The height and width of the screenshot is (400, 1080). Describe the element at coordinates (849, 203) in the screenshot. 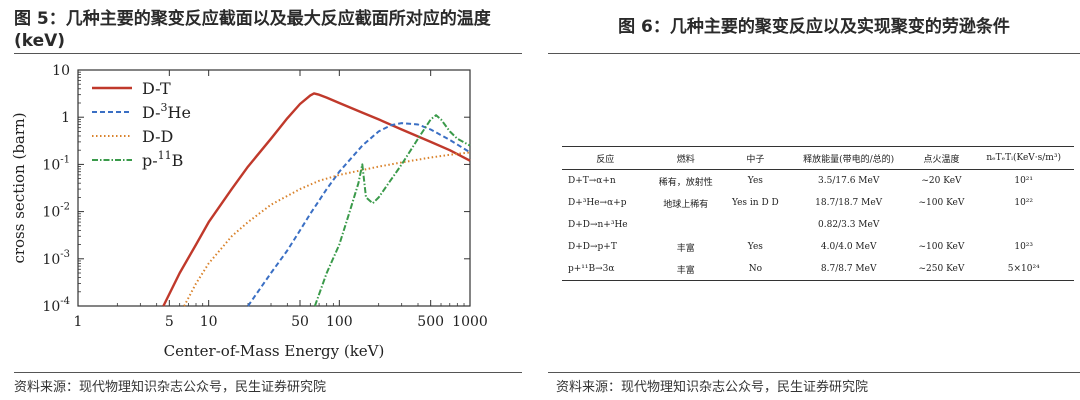

I see `table-cell: 18.7/18.7 MeV` at that location.